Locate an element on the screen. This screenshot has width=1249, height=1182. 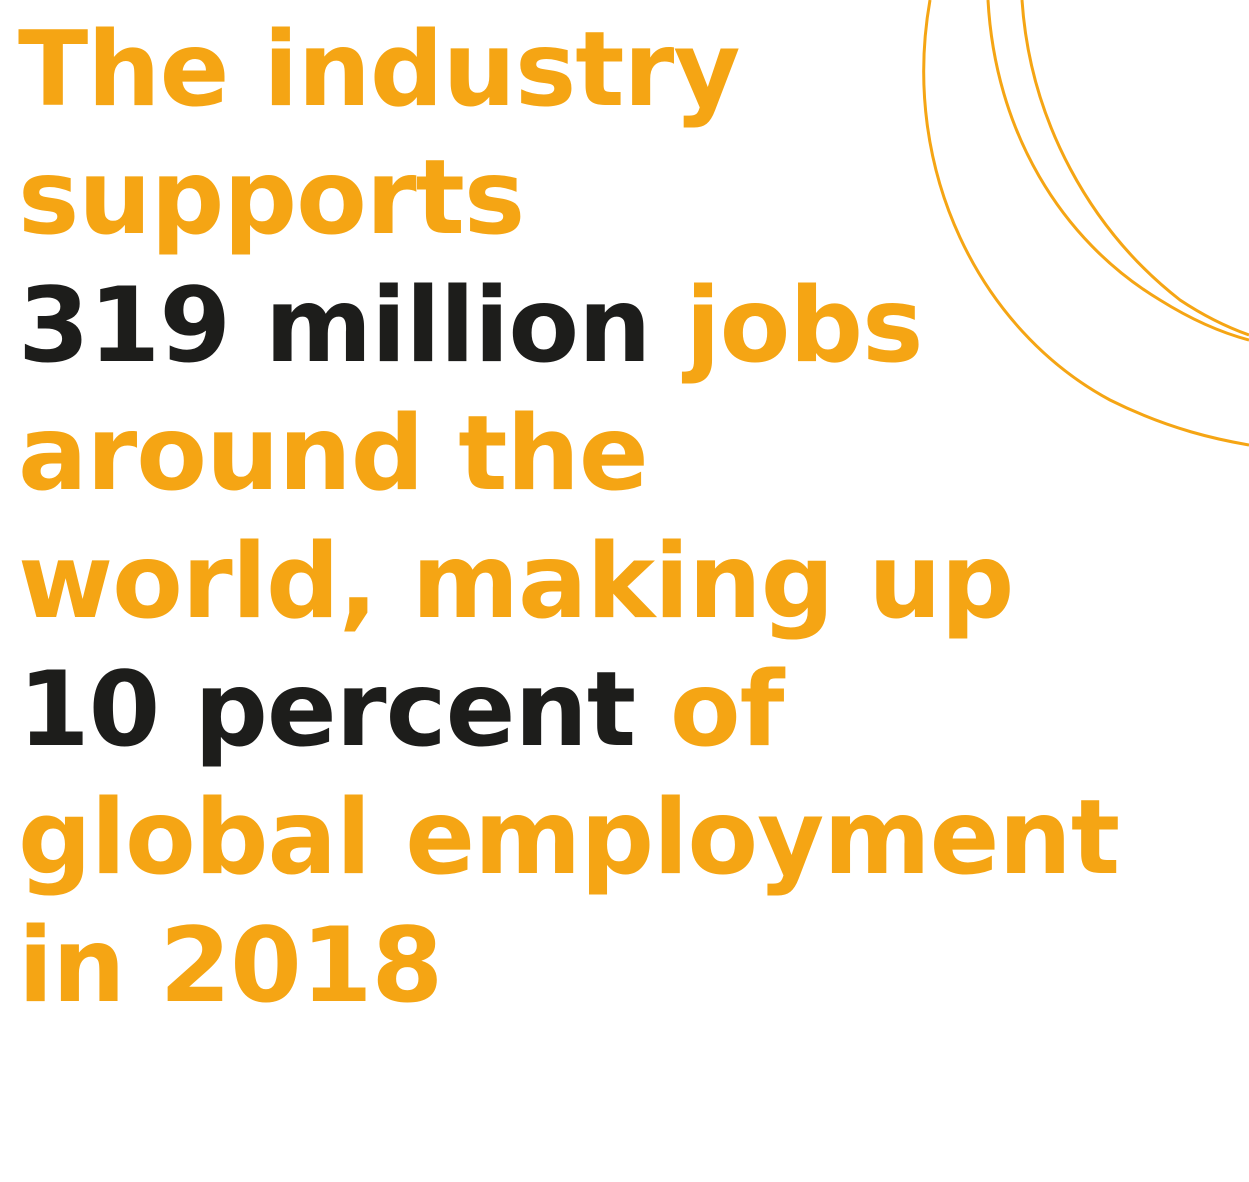
headline-line-3: 319 million jobs is located at coordinates (568, 326).